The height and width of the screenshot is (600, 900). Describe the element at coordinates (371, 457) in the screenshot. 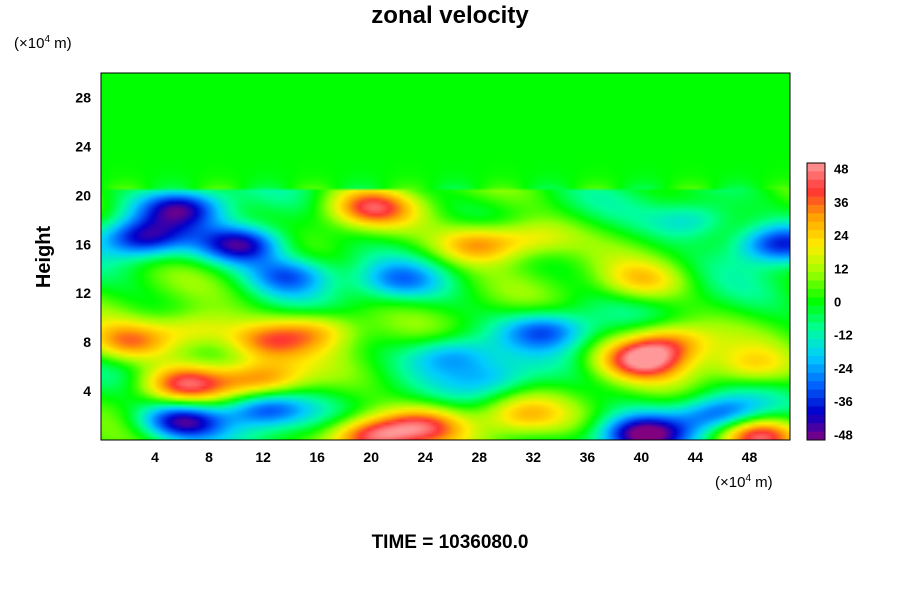

I see `x-tick-label: 20` at that location.